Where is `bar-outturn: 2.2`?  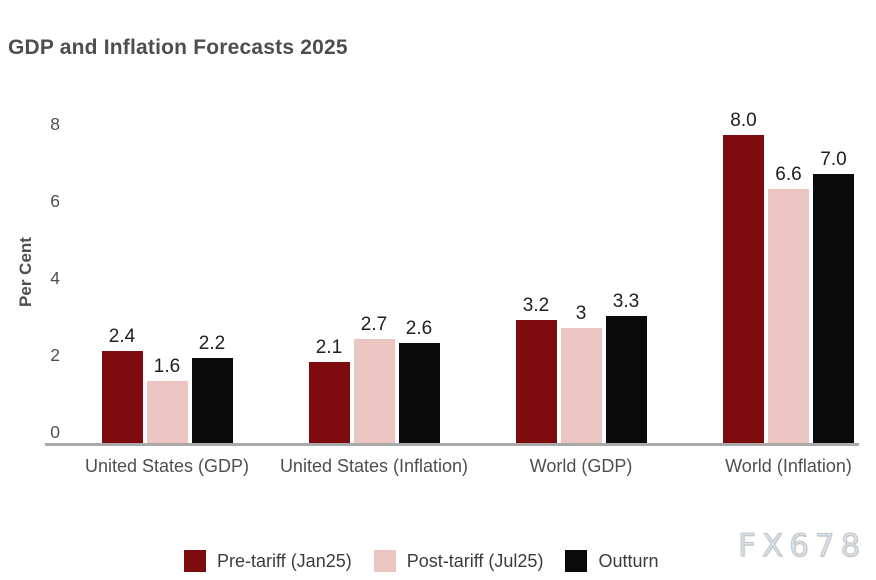 bar-outturn: 2.2 is located at coordinates (212, 388).